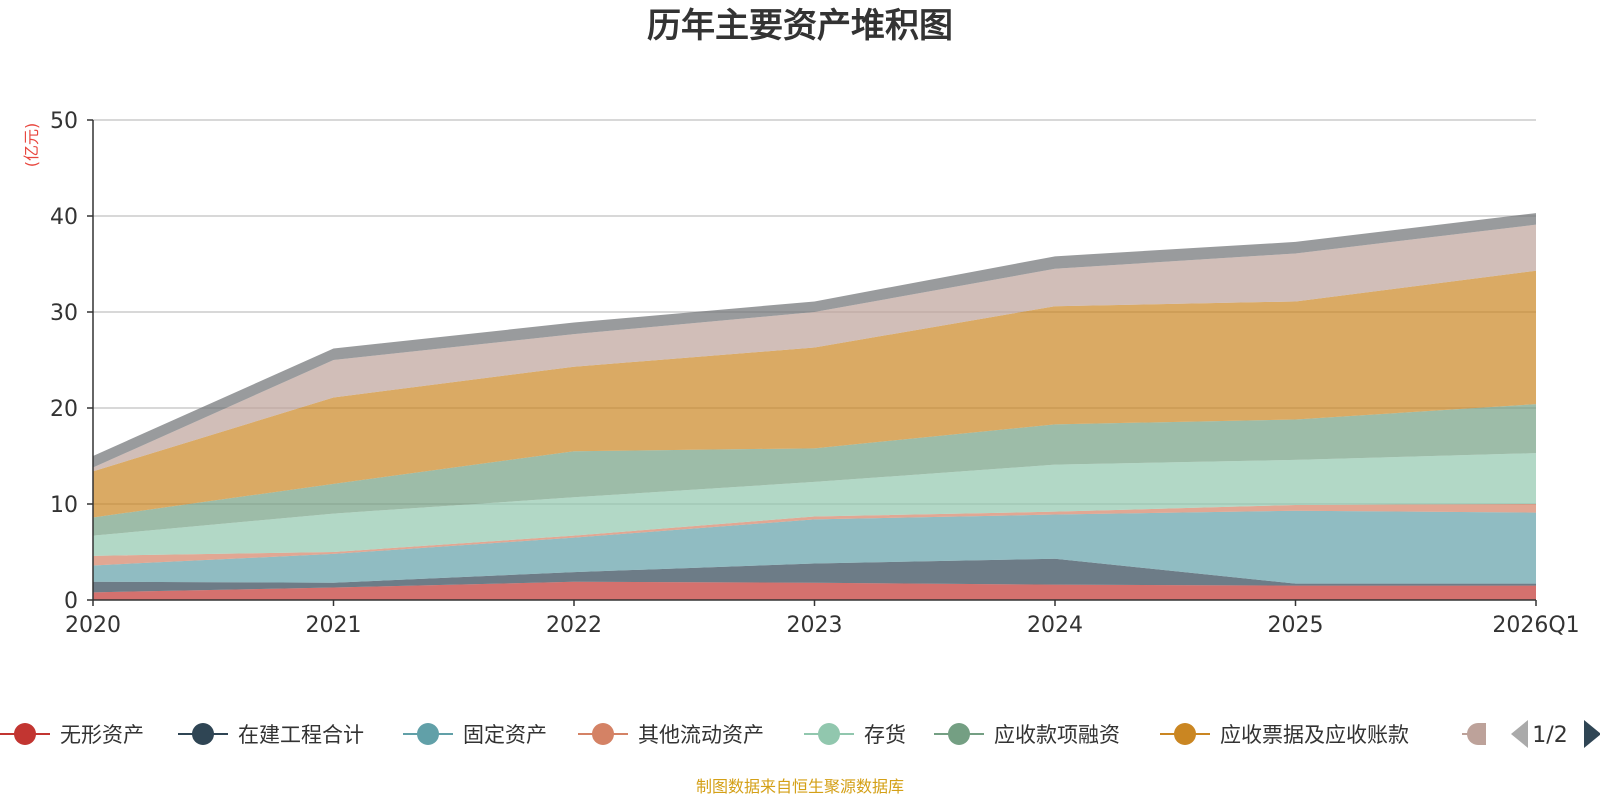 Image resolution: width=1600 pixels, height=800 pixels. Describe the element at coordinates (1535, 625) in the screenshot. I see `x-tick-label: 2026Q1` at that location.